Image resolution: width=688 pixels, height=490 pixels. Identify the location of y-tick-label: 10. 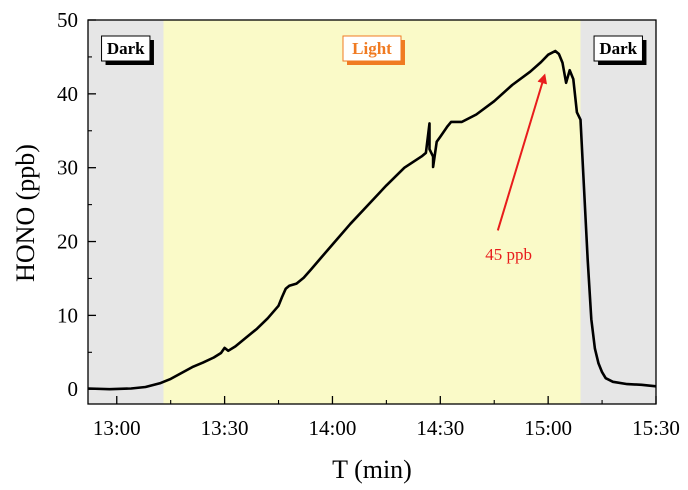
(67, 315).